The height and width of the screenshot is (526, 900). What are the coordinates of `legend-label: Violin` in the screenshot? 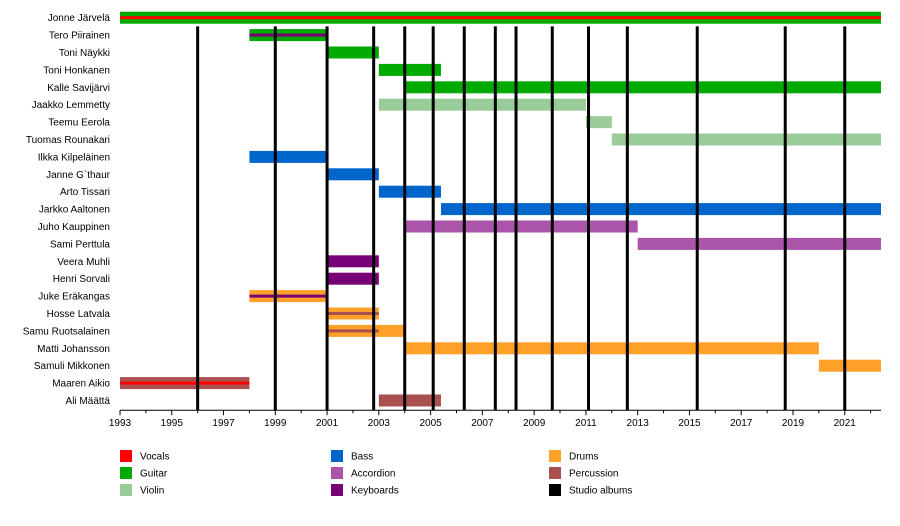 It's located at (152, 491).